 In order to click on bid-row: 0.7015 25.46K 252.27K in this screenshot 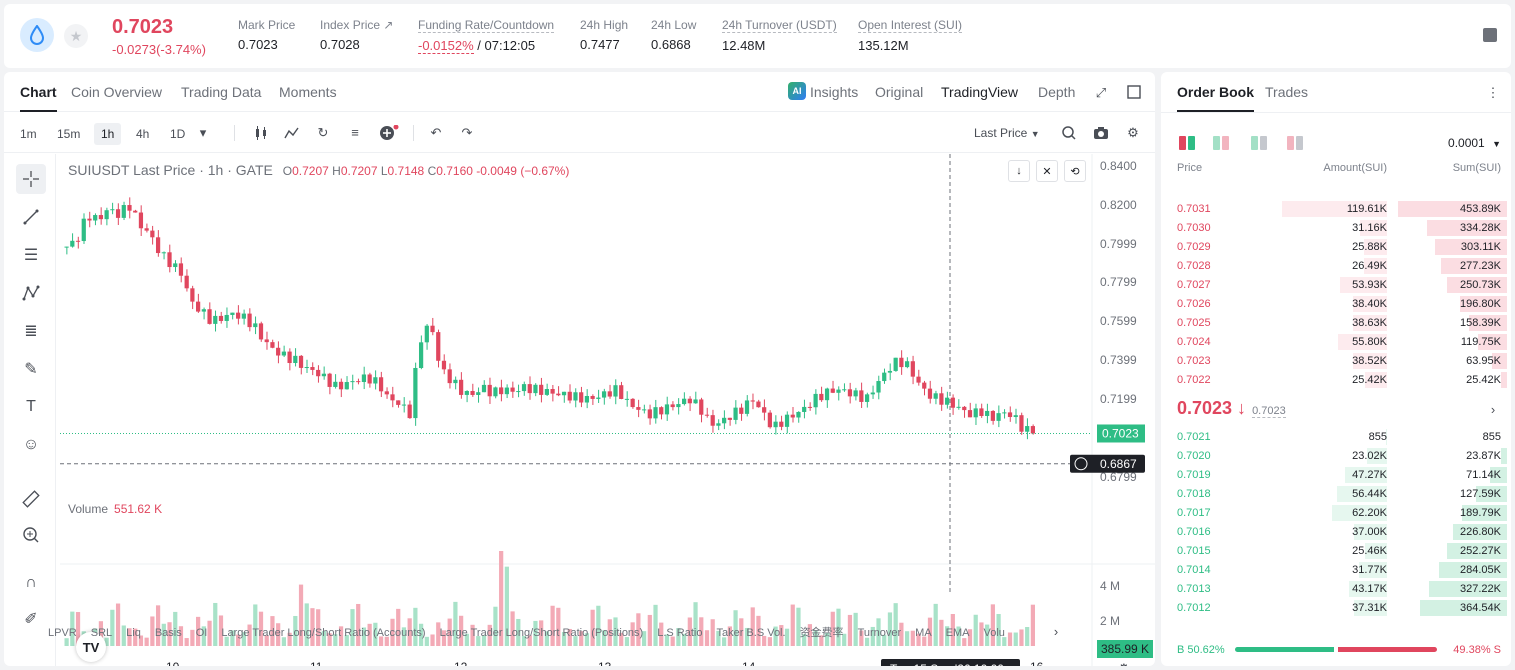, I will do `click(1336, 551)`.